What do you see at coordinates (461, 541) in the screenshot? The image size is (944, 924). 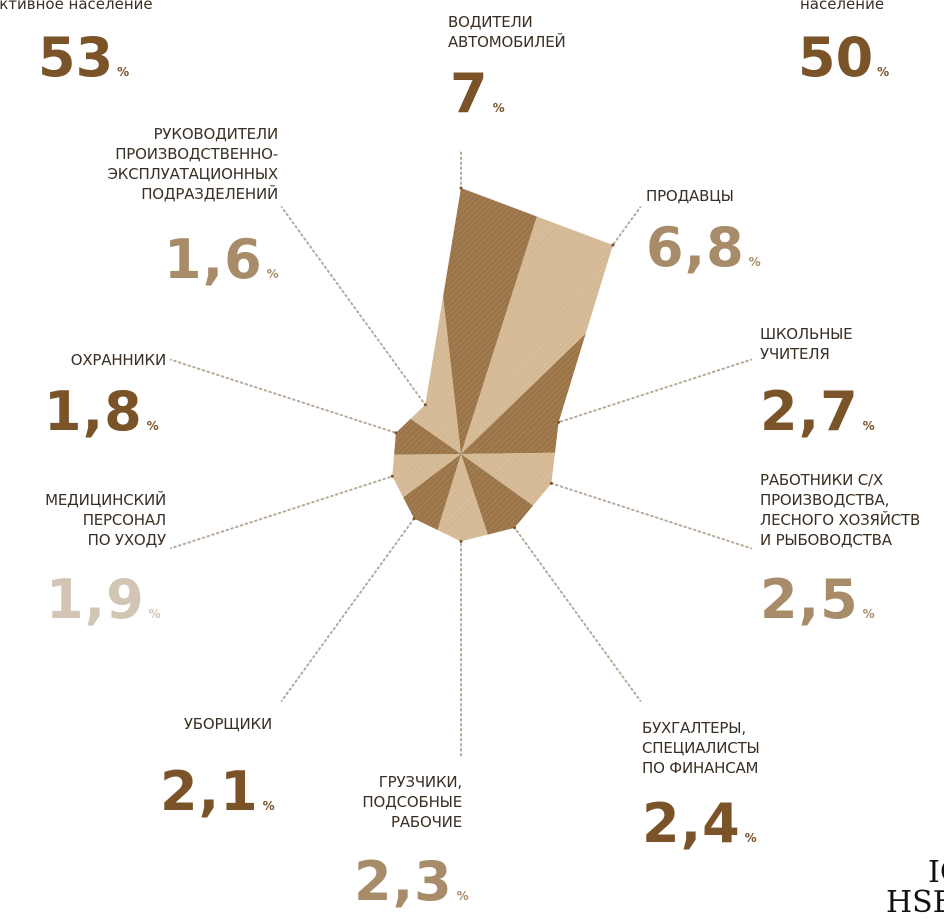 I see `radar-point-loaders` at bounding box center [461, 541].